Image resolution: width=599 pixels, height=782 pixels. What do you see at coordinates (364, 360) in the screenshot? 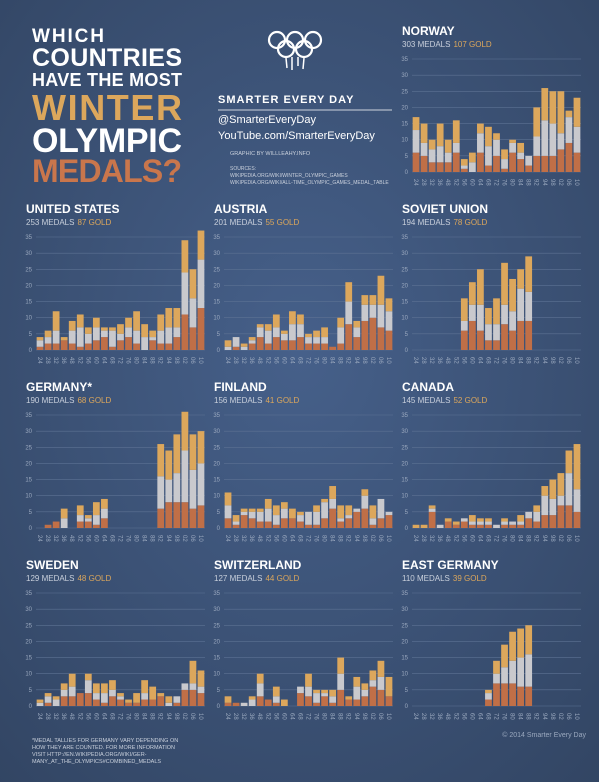
I see `x-tick-label: 98` at bounding box center [364, 360].